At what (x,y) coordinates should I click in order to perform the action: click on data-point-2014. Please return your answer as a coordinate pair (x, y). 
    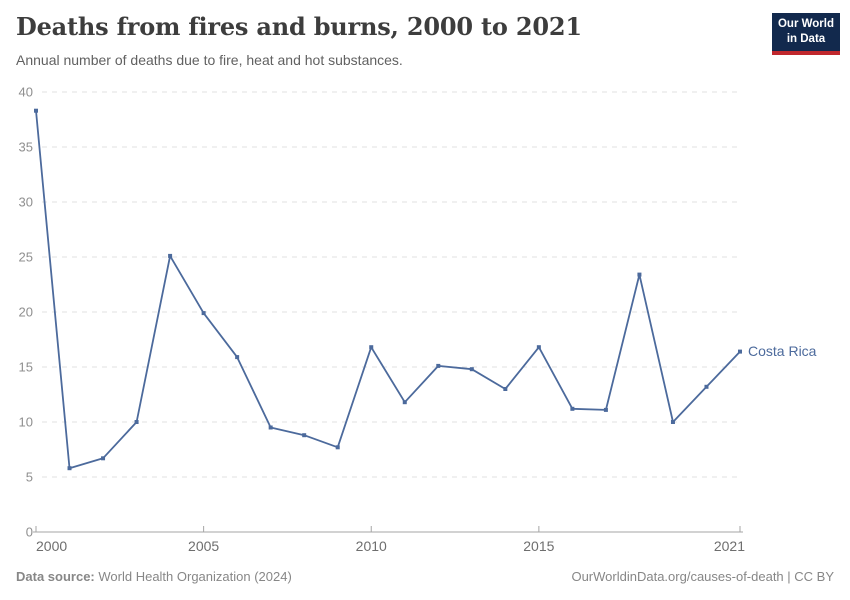
    Looking at the image, I should click on (505, 389).